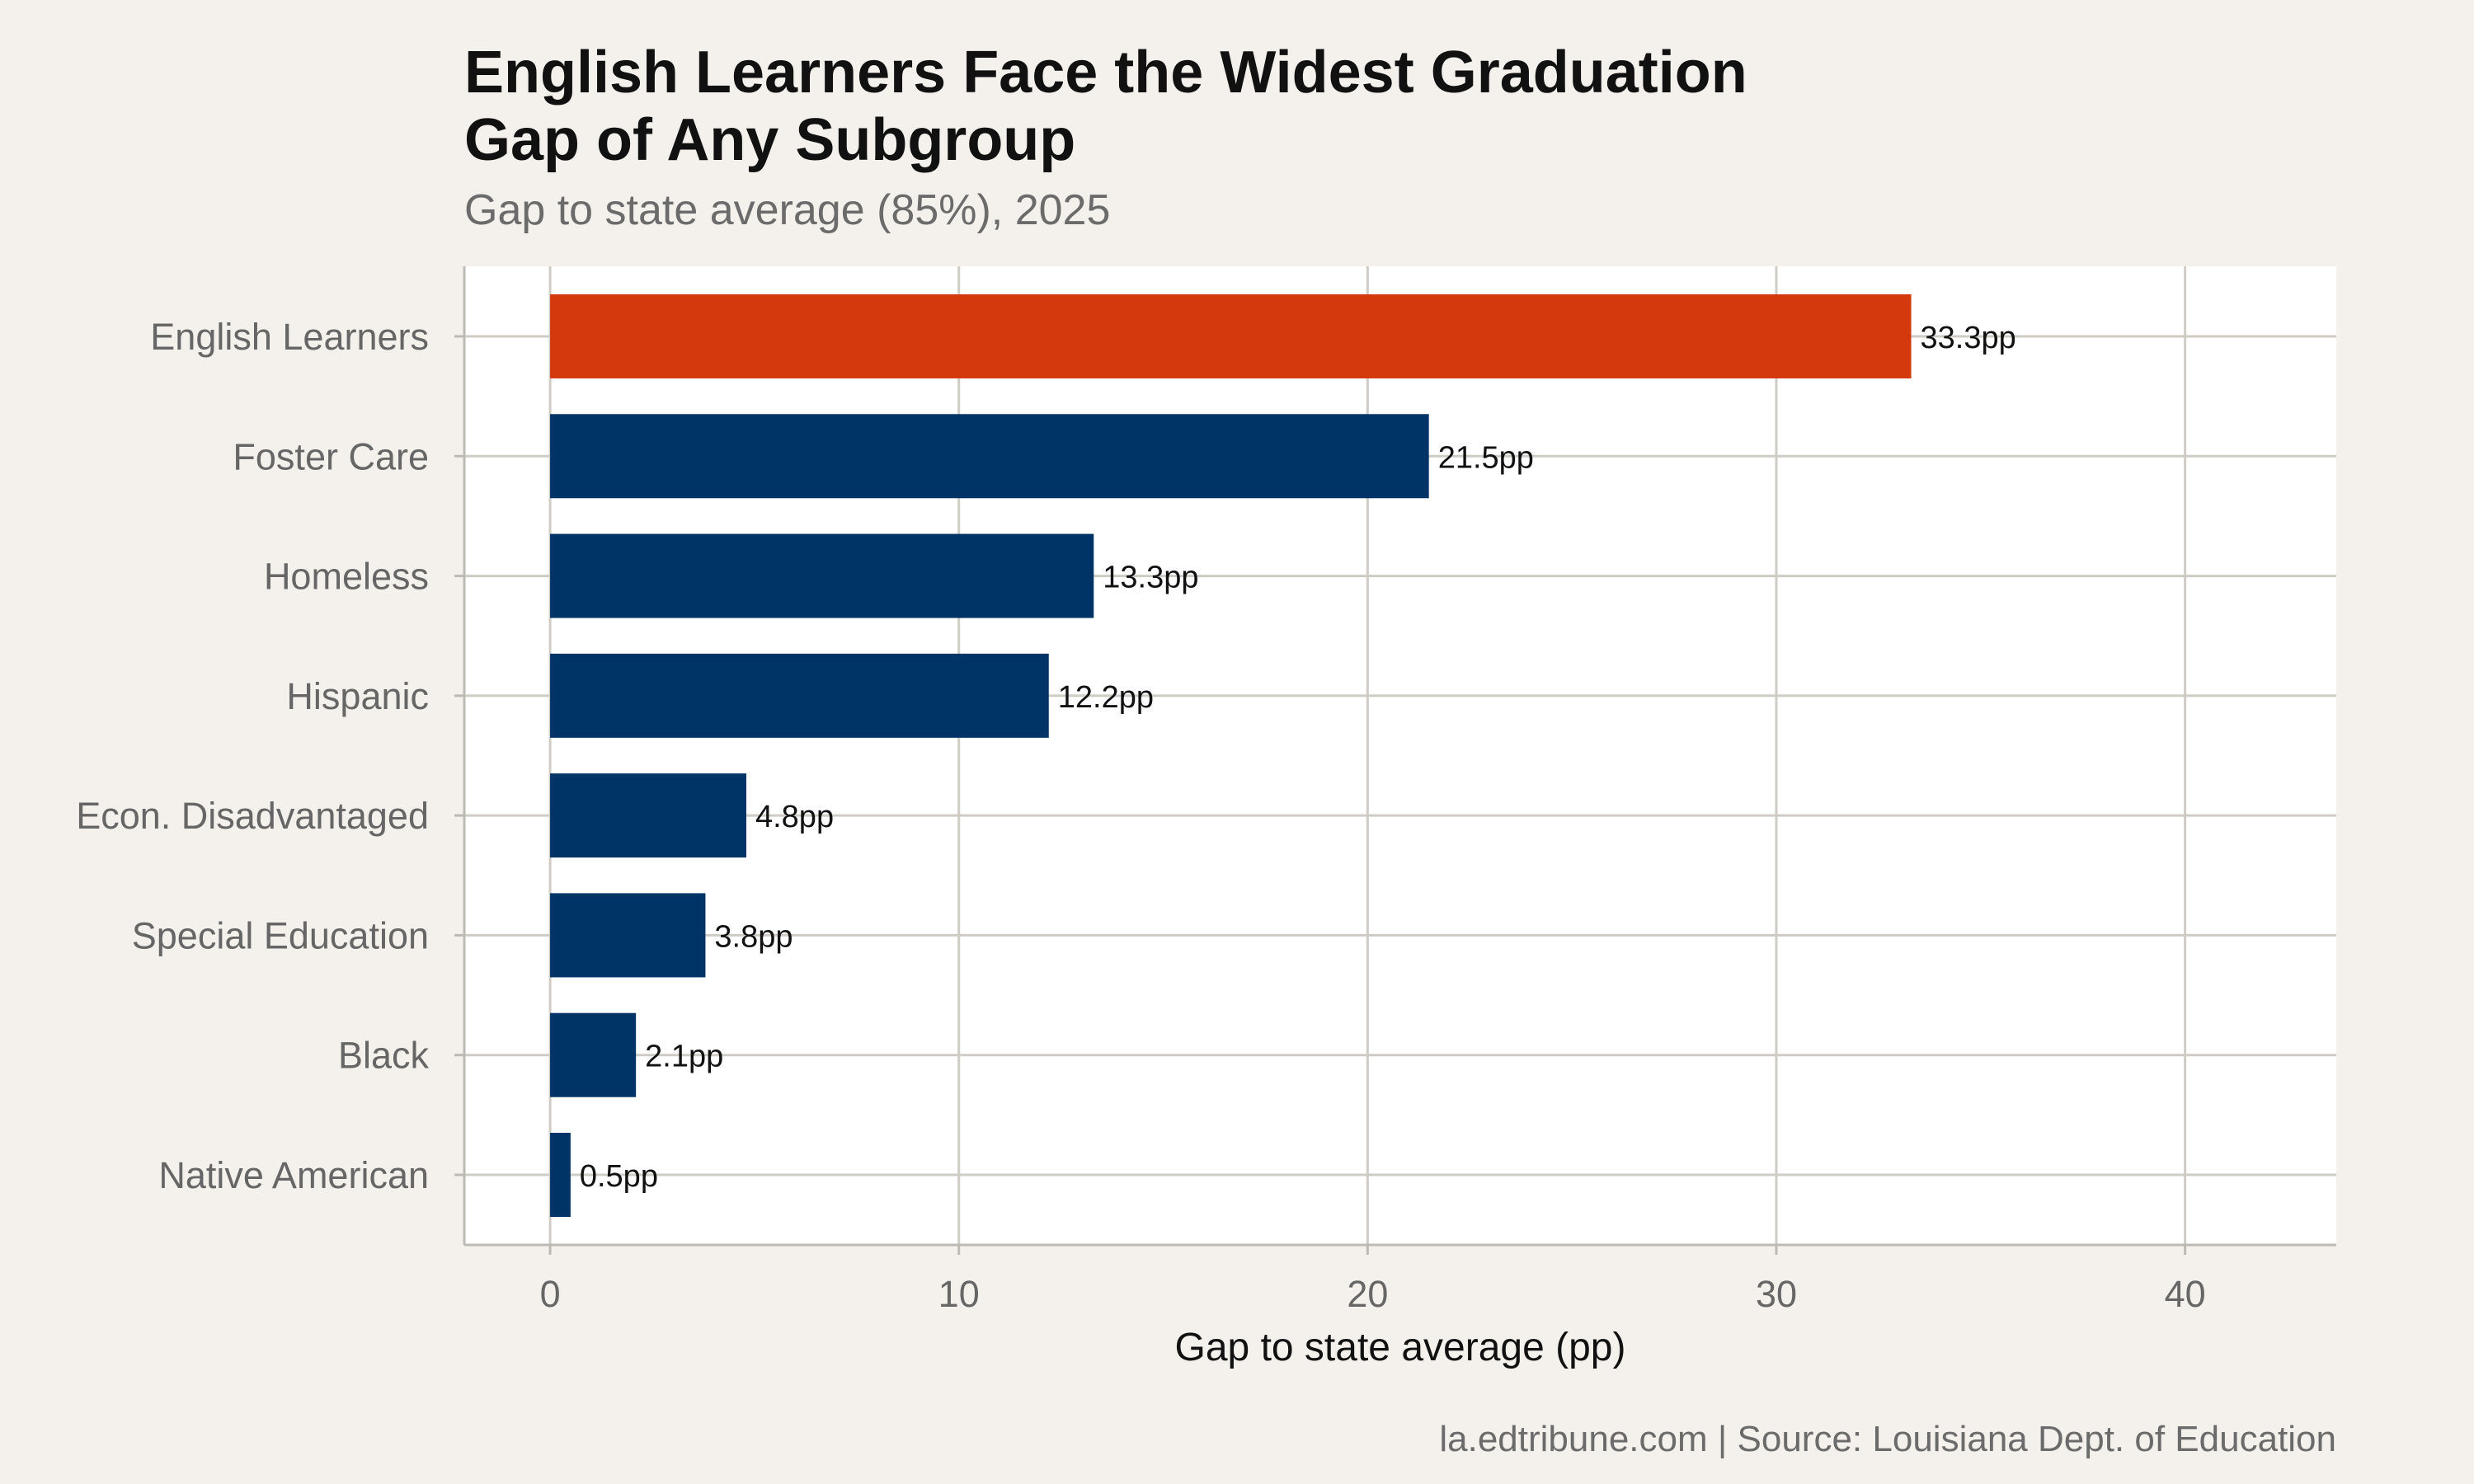 This screenshot has width=2474, height=1484. What do you see at coordinates (619, 1176) in the screenshot?
I see `bar-value-label: 0.5pp` at bounding box center [619, 1176].